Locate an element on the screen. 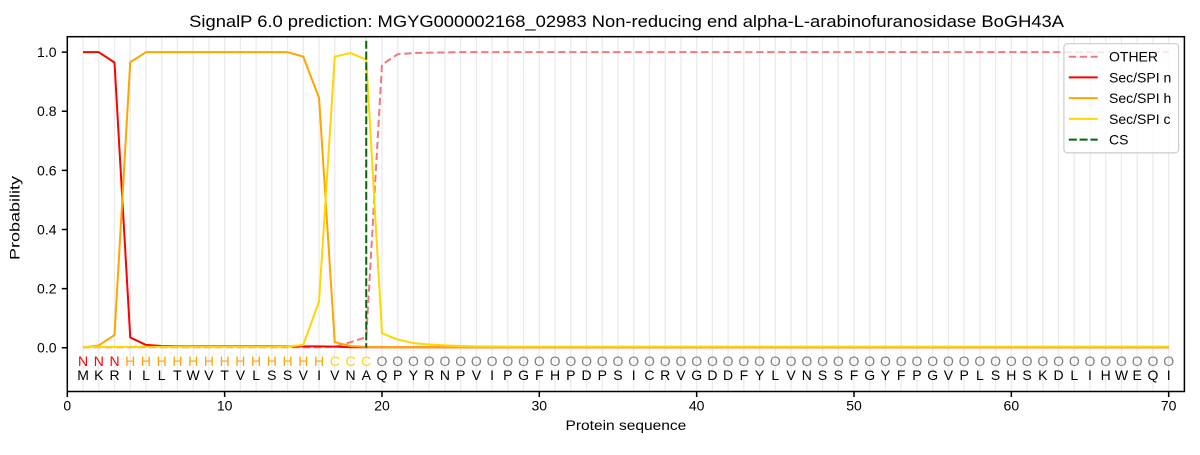  svg-text: CS is located at coordinates (1118, 140).